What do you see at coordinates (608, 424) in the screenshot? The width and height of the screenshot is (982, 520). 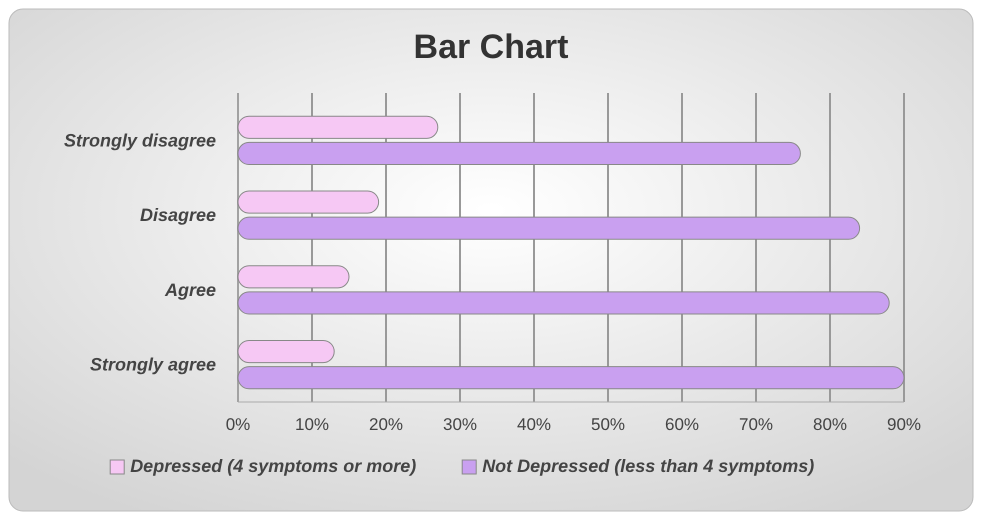 I see `x-tick-label: 50%` at bounding box center [608, 424].